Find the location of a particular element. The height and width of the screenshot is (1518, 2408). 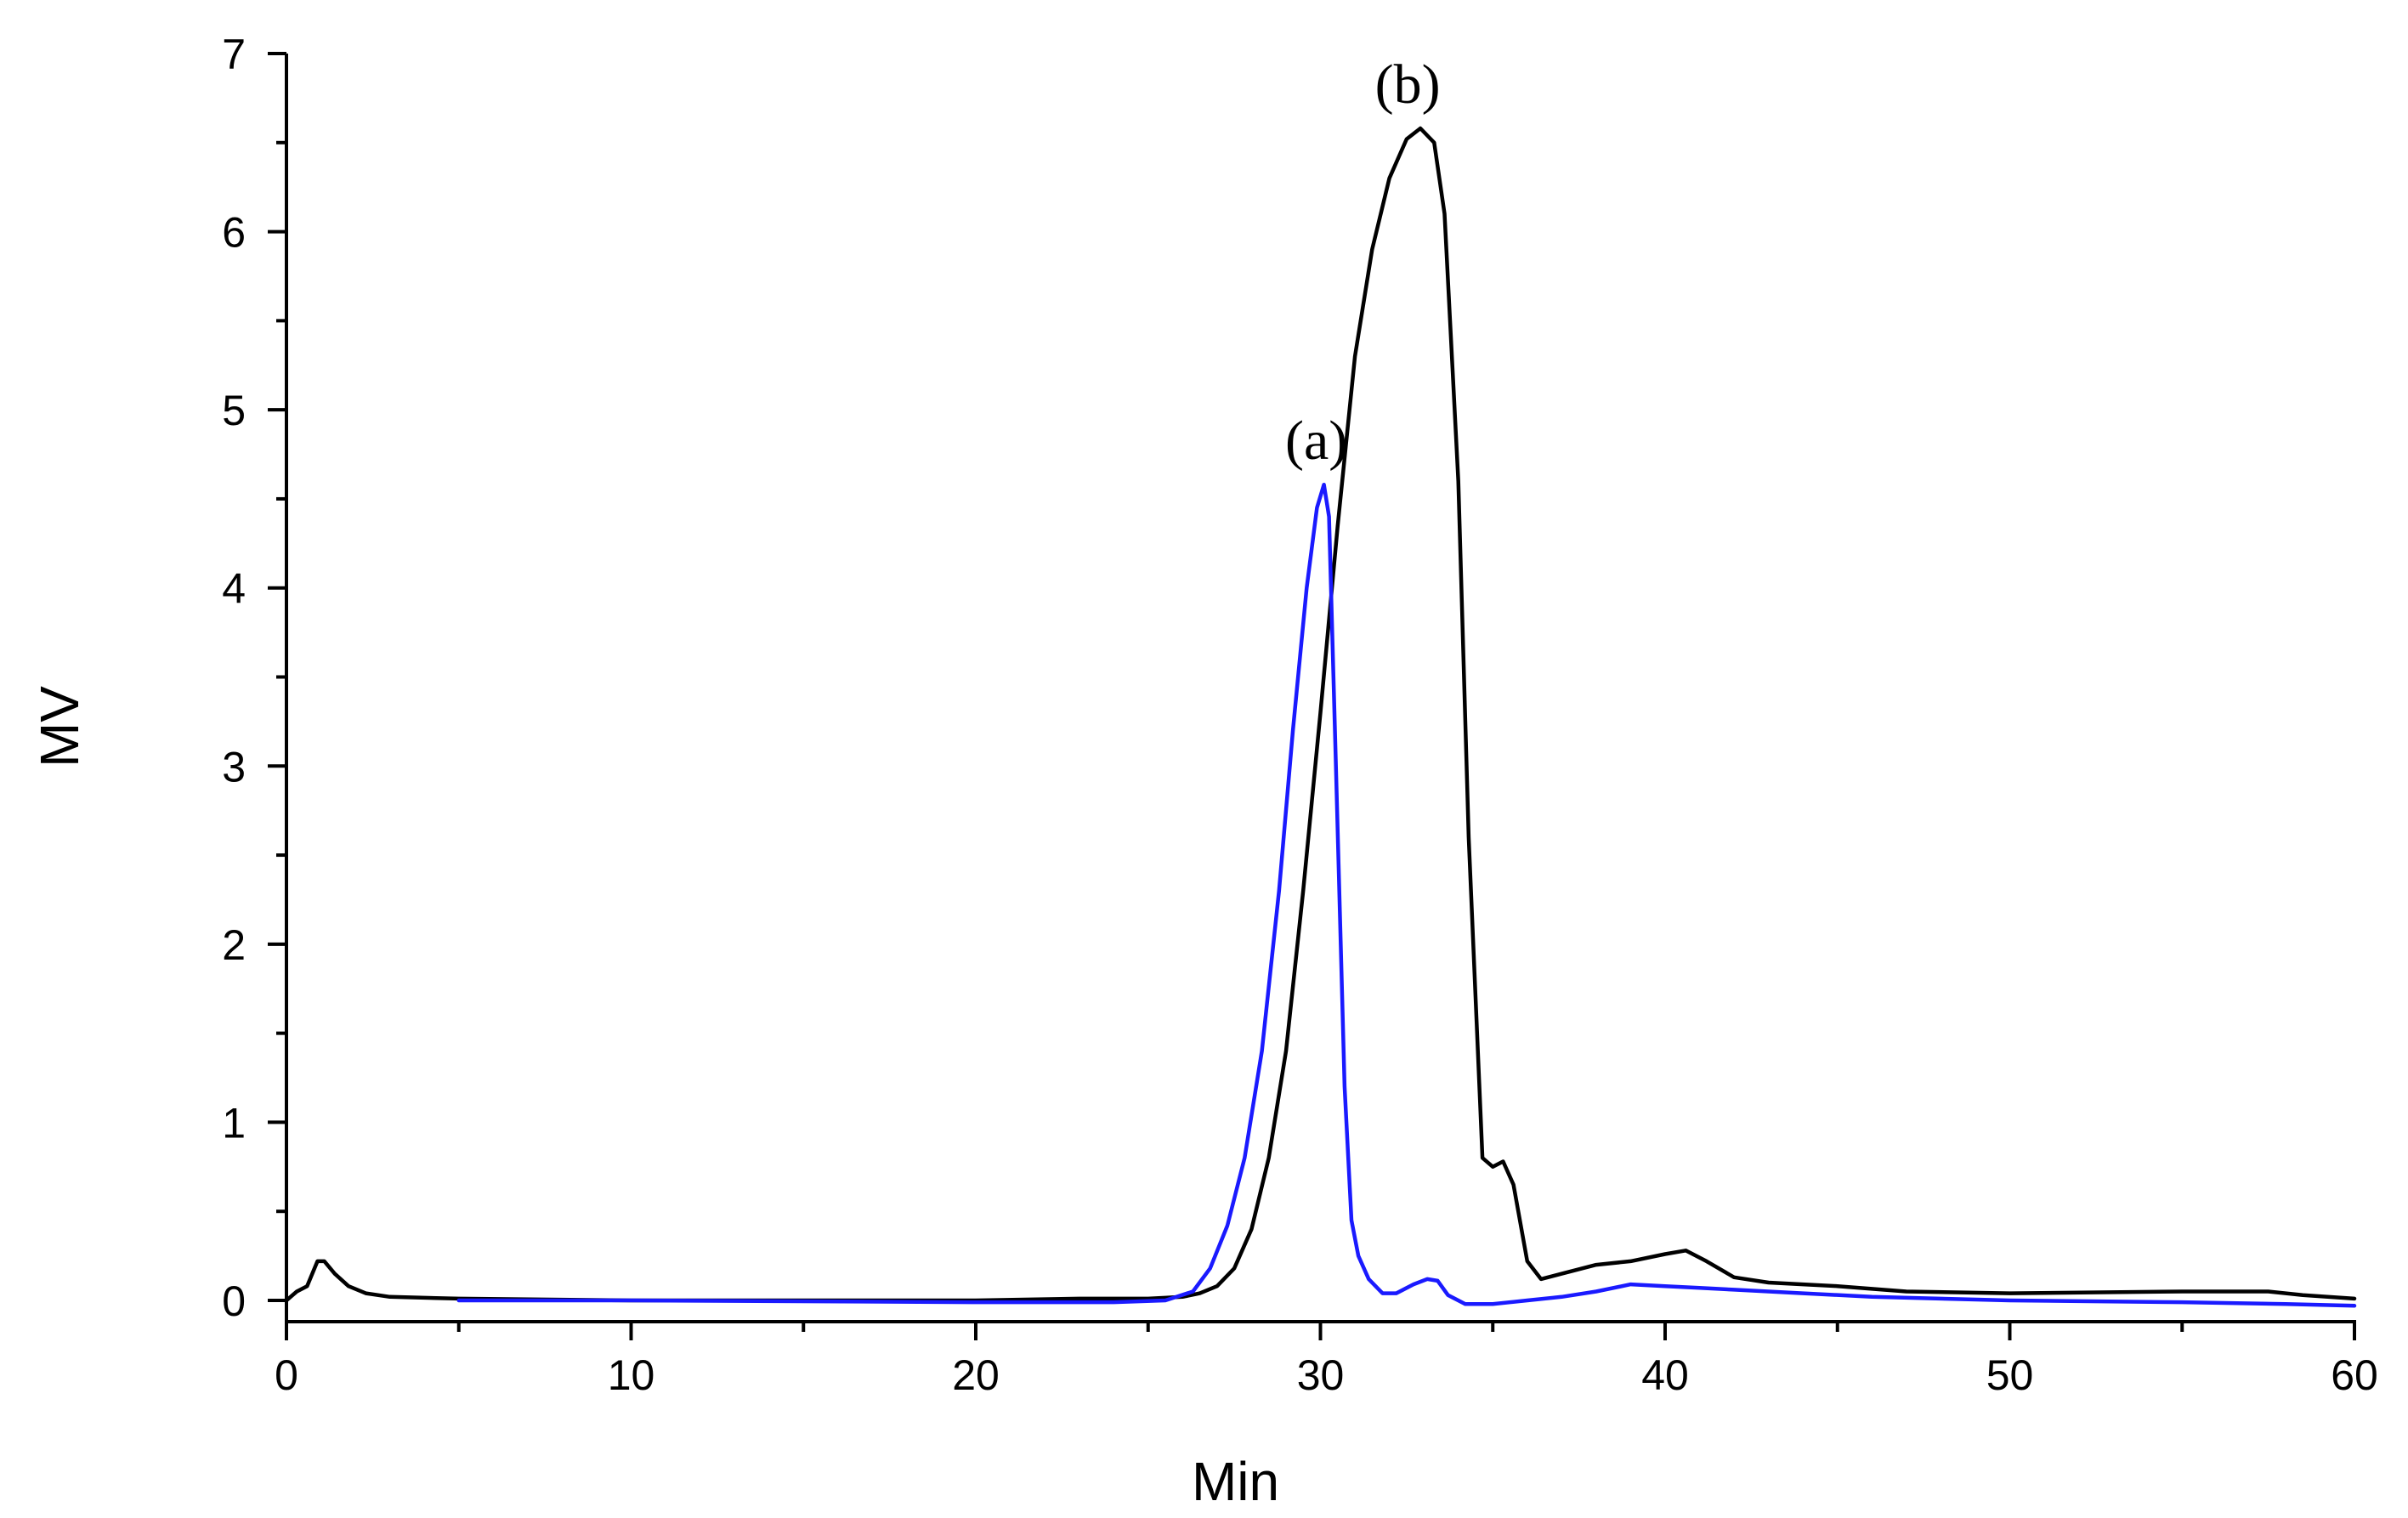

y-tick-label: 7 is located at coordinates (234, 54).